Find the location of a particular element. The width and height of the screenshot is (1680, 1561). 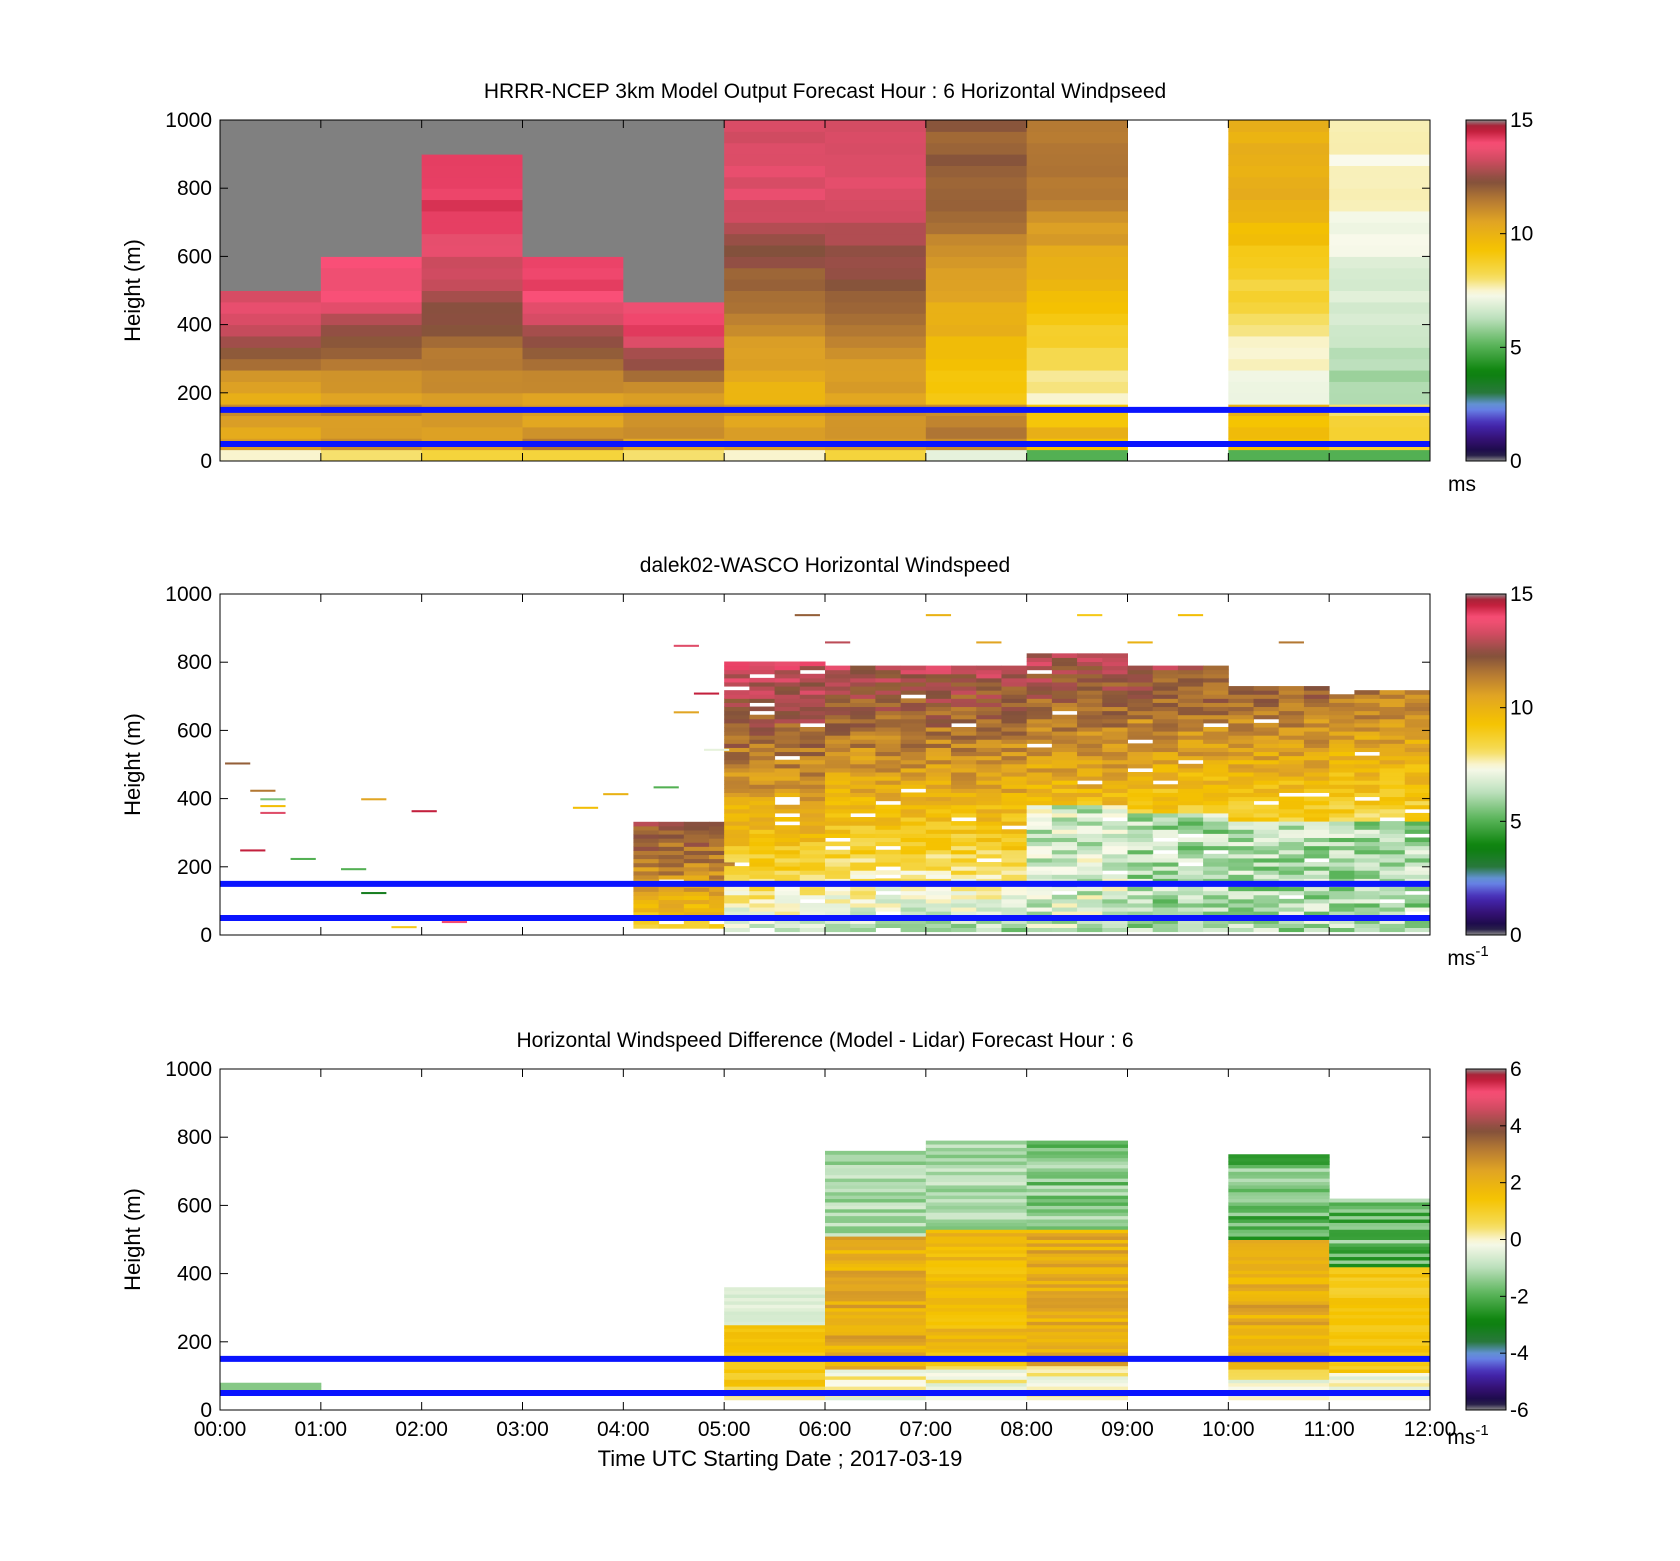

y-tick-label: 200 is located at coordinates (194, 867).